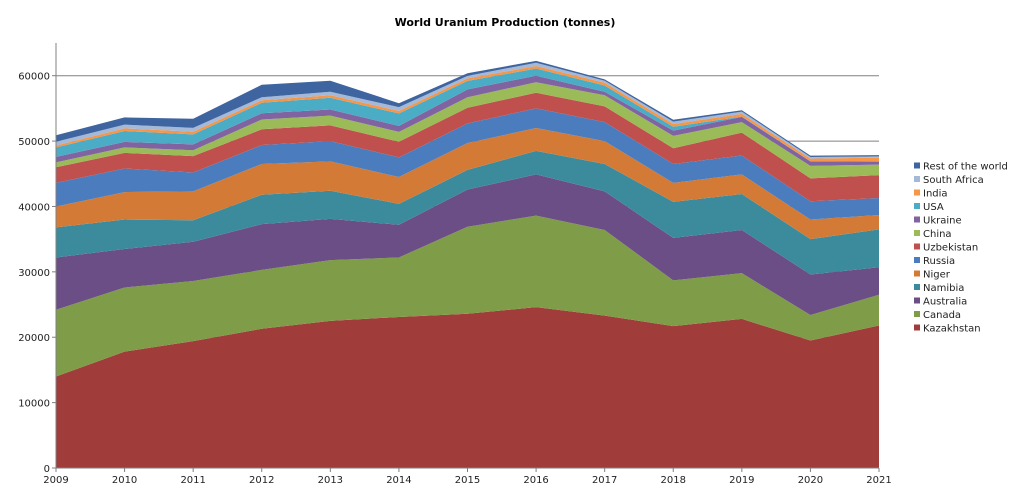 This screenshot has width=1011, height=499. I want to click on legend-item-usa: USA, so click(929, 207).